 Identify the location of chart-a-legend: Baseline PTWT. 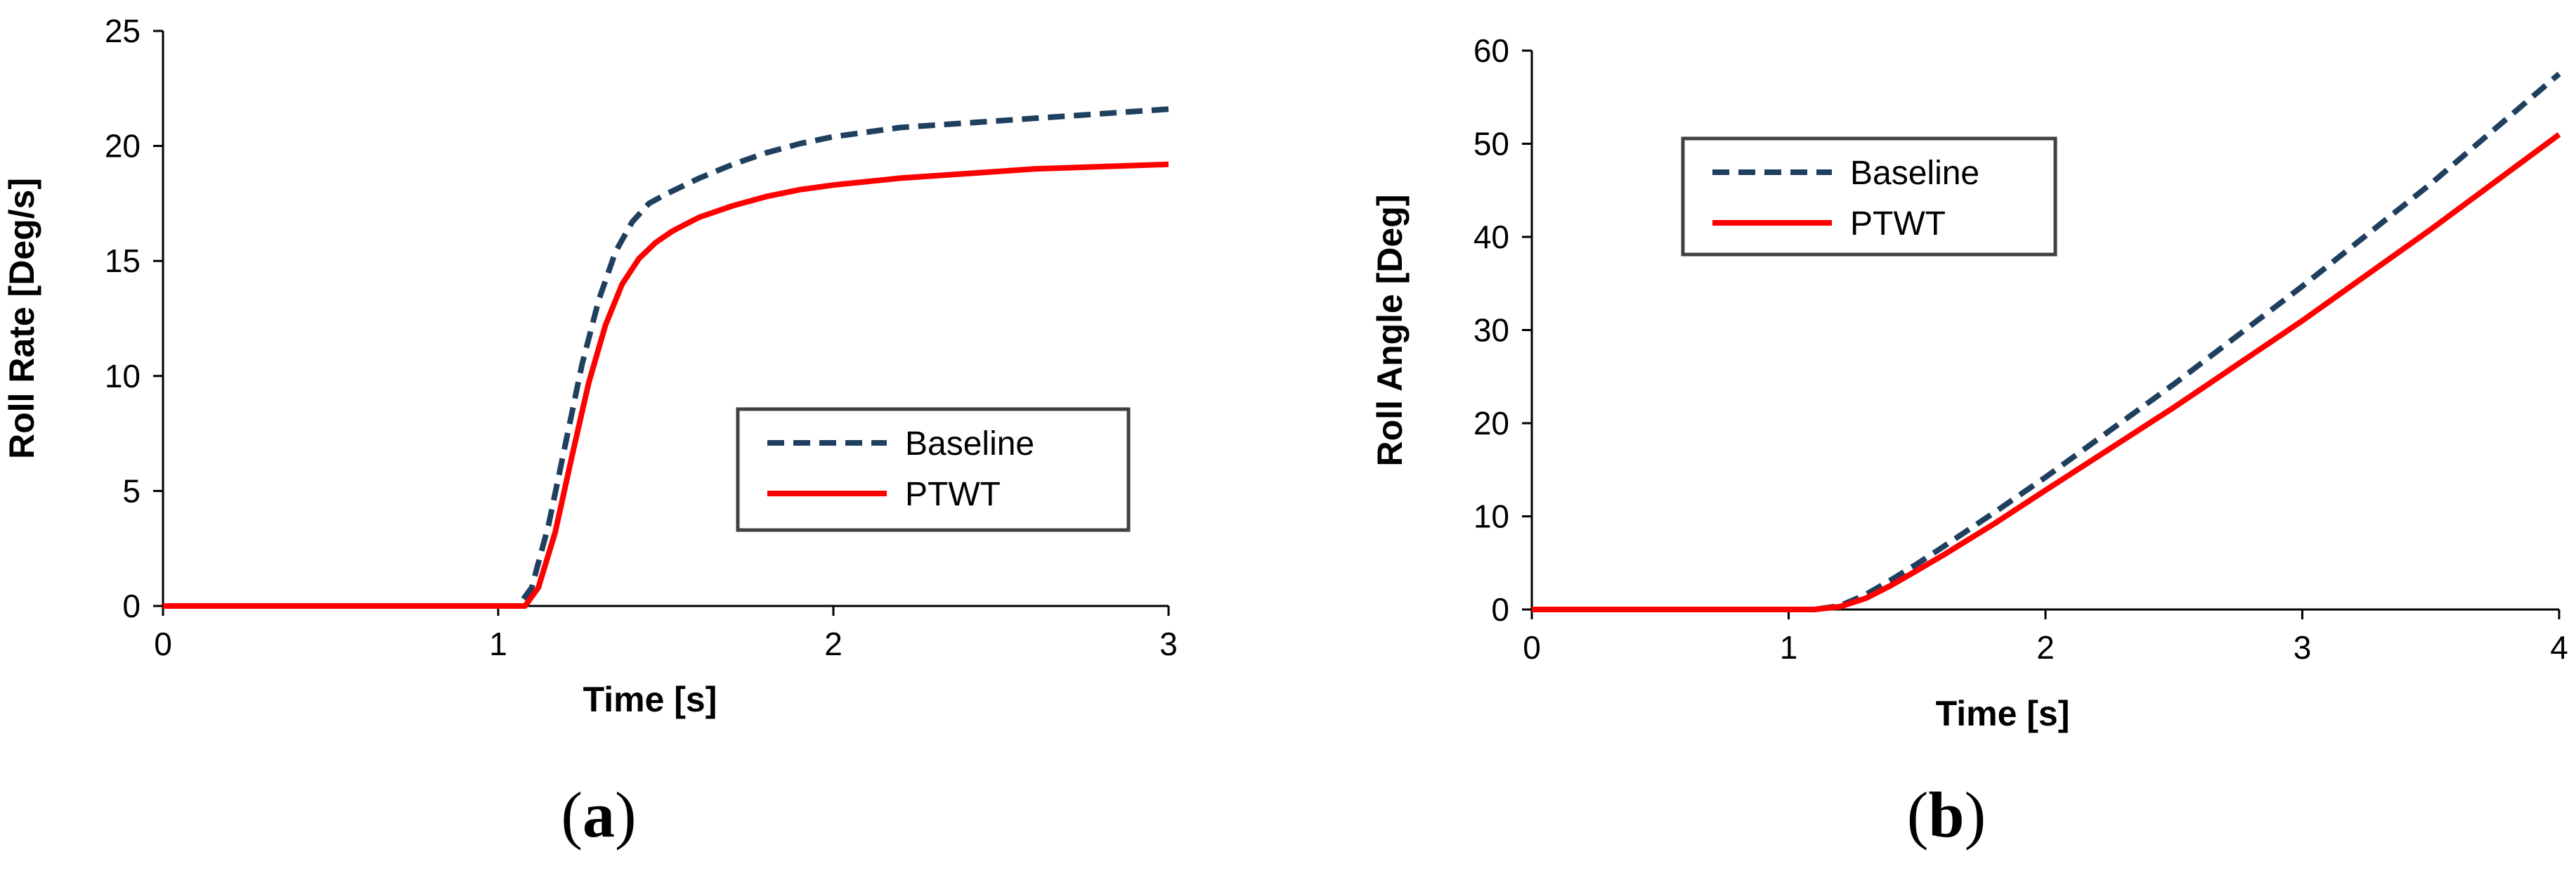
(933, 469).